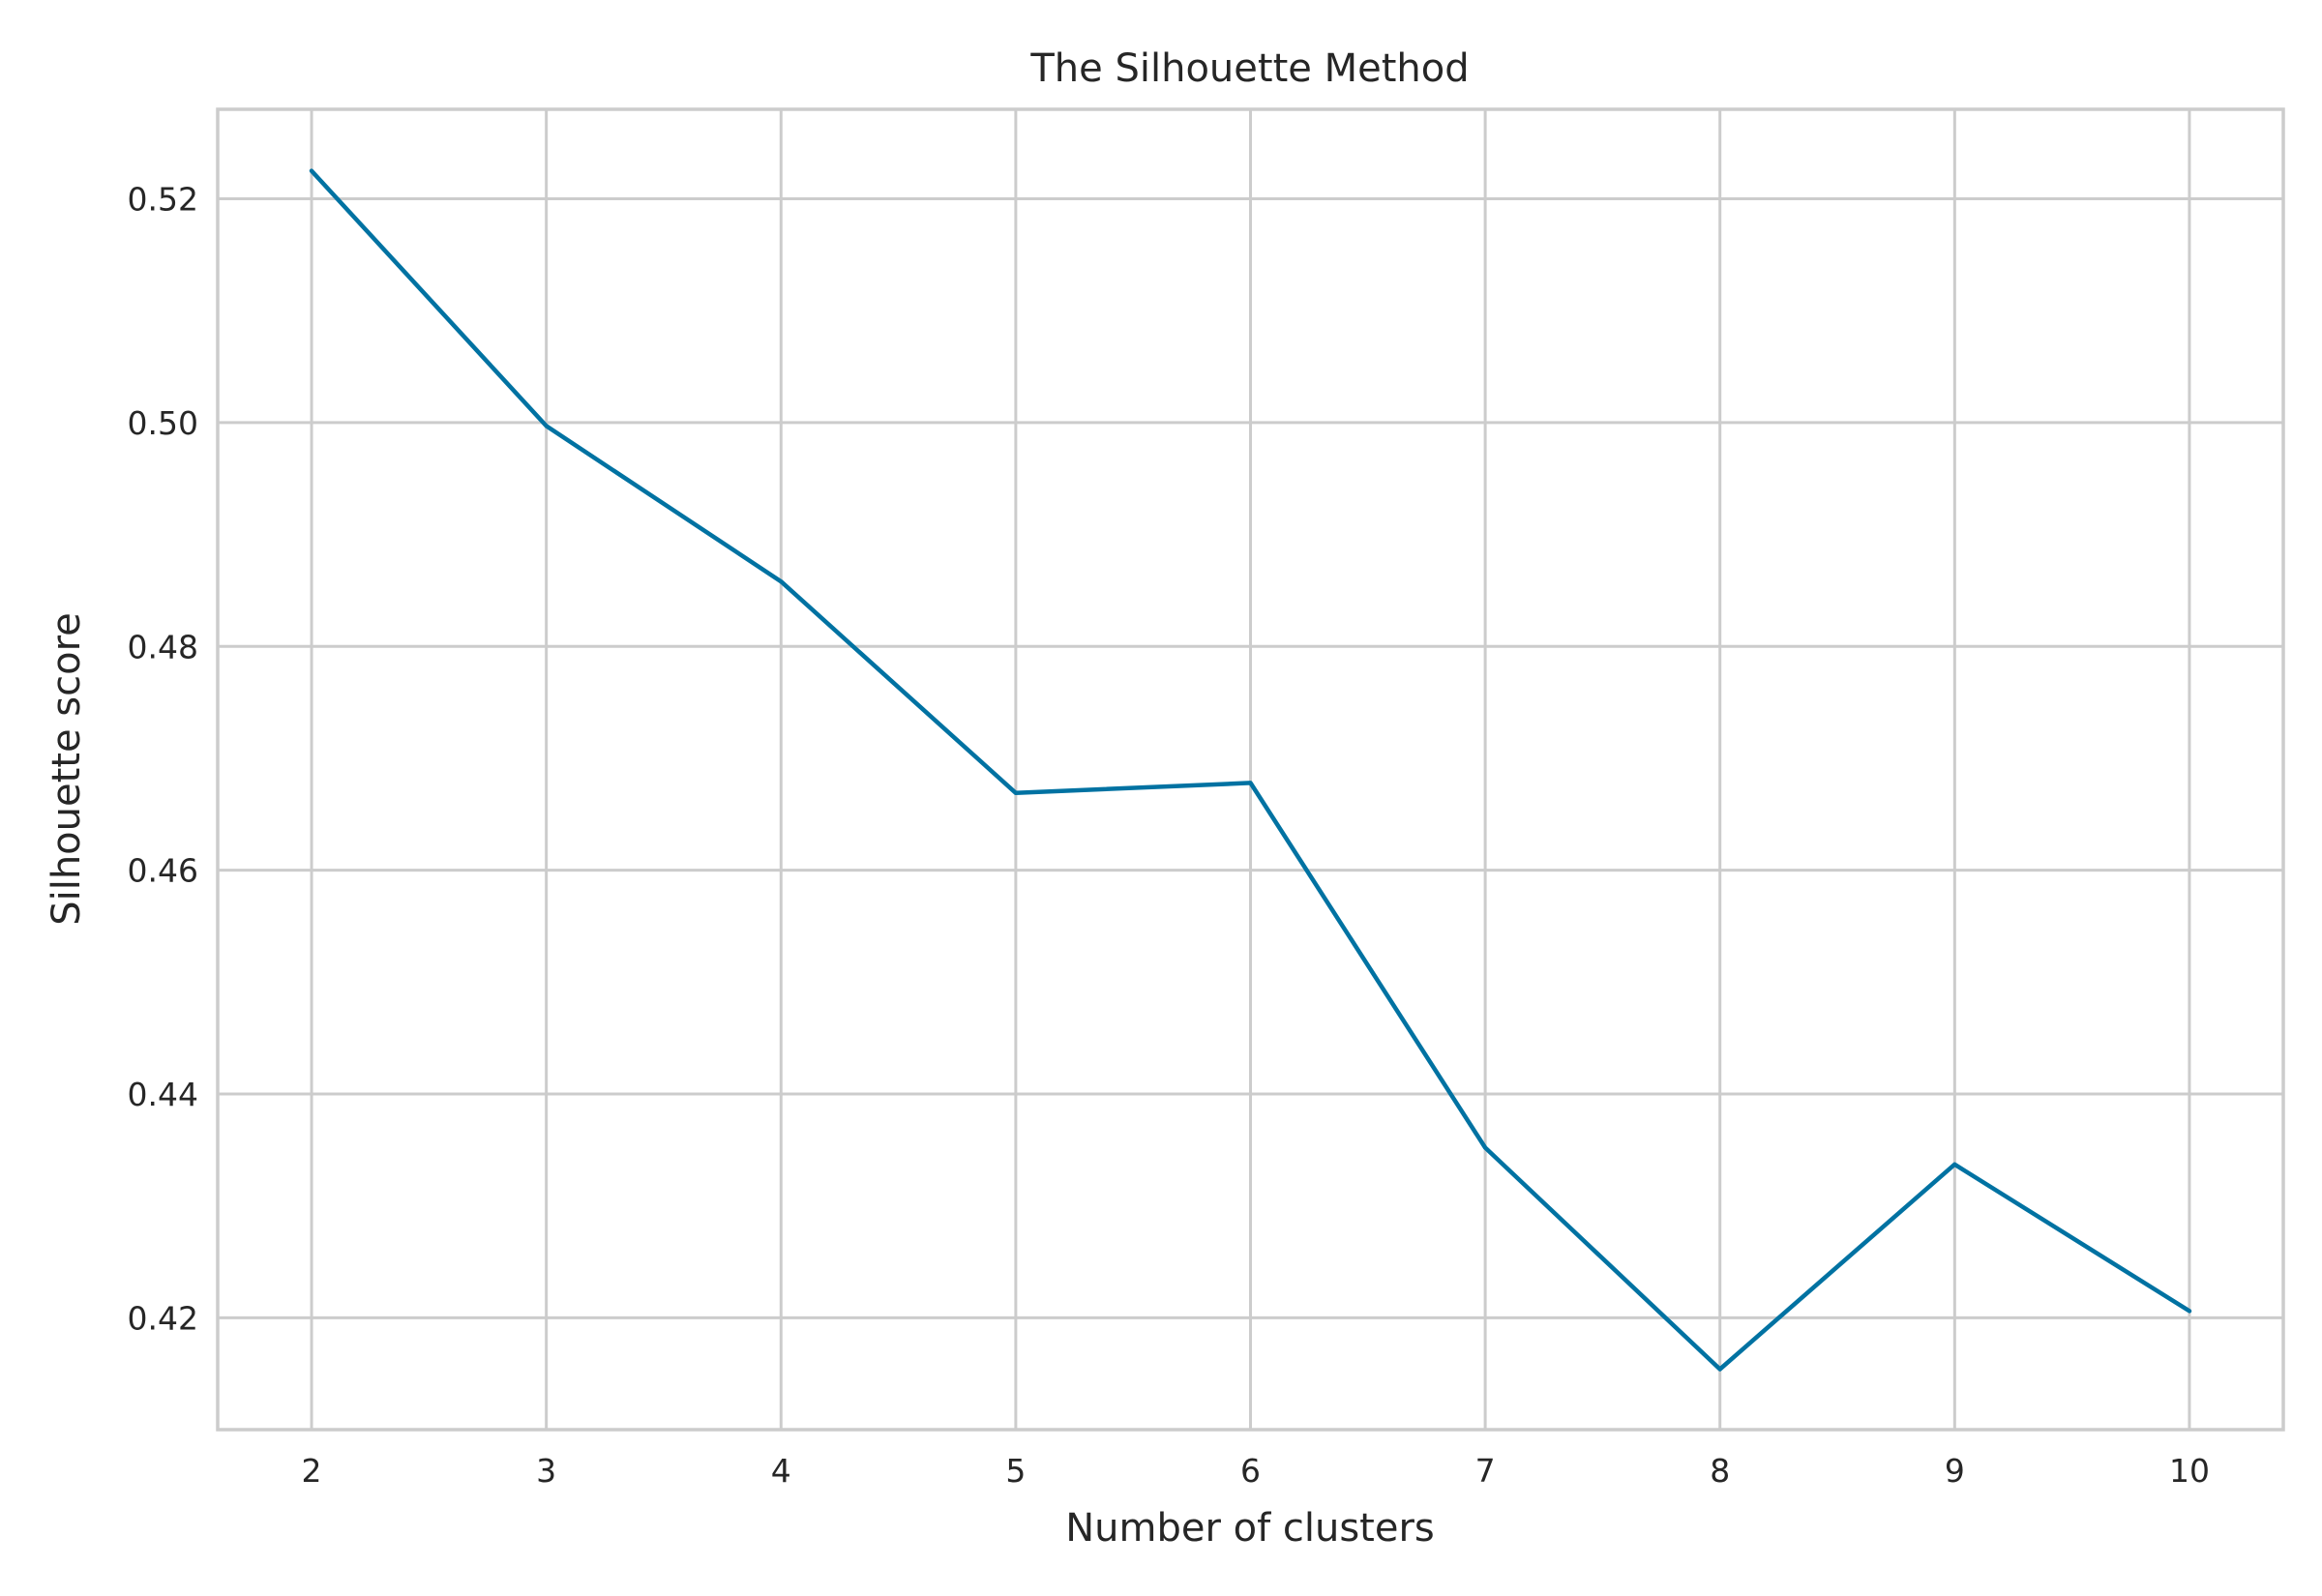 The image size is (2322, 1596). Describe the element at coordinates (1485, 1471) in the screenshot. I see `x-tick-label: 7` at that location.